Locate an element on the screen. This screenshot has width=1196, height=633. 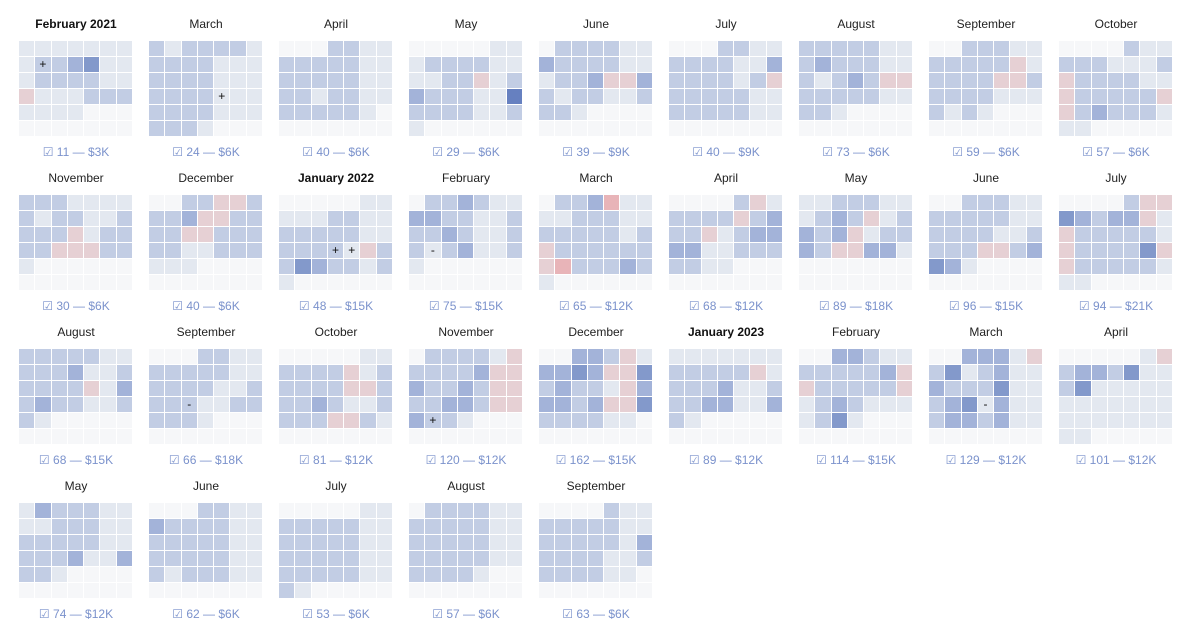
minus-mark: - is located at coordinates (433, 251).